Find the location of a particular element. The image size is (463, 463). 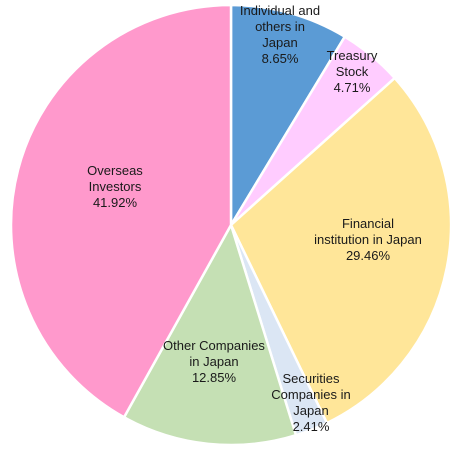

slice-label-line: 2.41% is located at coordinates (311, 426).